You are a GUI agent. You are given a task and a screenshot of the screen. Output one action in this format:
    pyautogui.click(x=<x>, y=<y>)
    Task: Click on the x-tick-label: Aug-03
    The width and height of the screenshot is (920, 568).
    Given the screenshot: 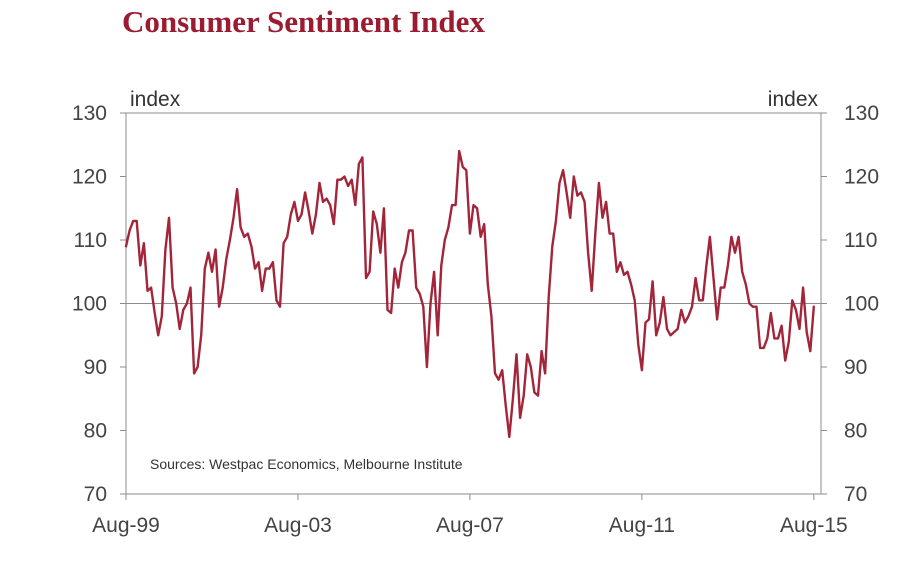 What is the action you would take?
    pyautogui.click(x=298, y=525)
    